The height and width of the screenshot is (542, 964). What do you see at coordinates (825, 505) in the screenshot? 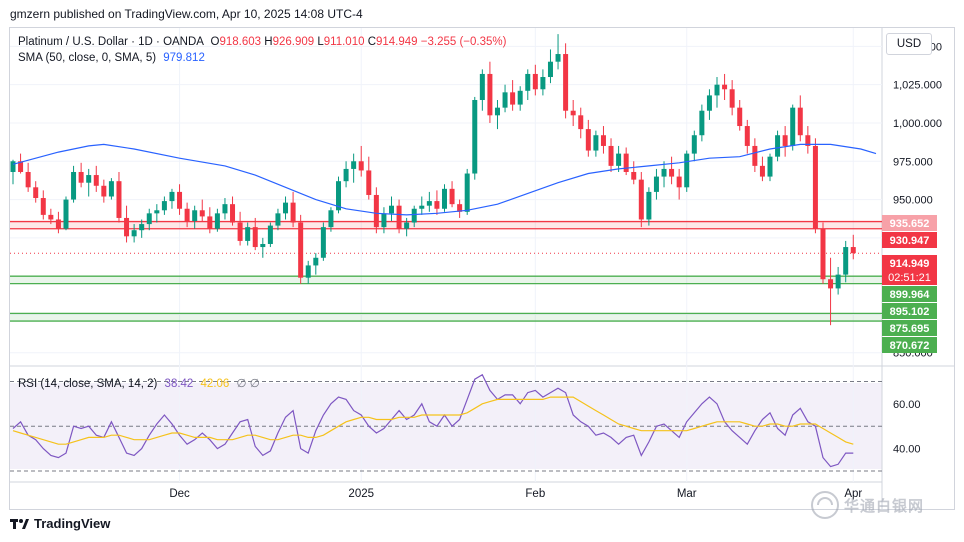
I see `watermark-logo-icon` at bounding box center [825, 505].